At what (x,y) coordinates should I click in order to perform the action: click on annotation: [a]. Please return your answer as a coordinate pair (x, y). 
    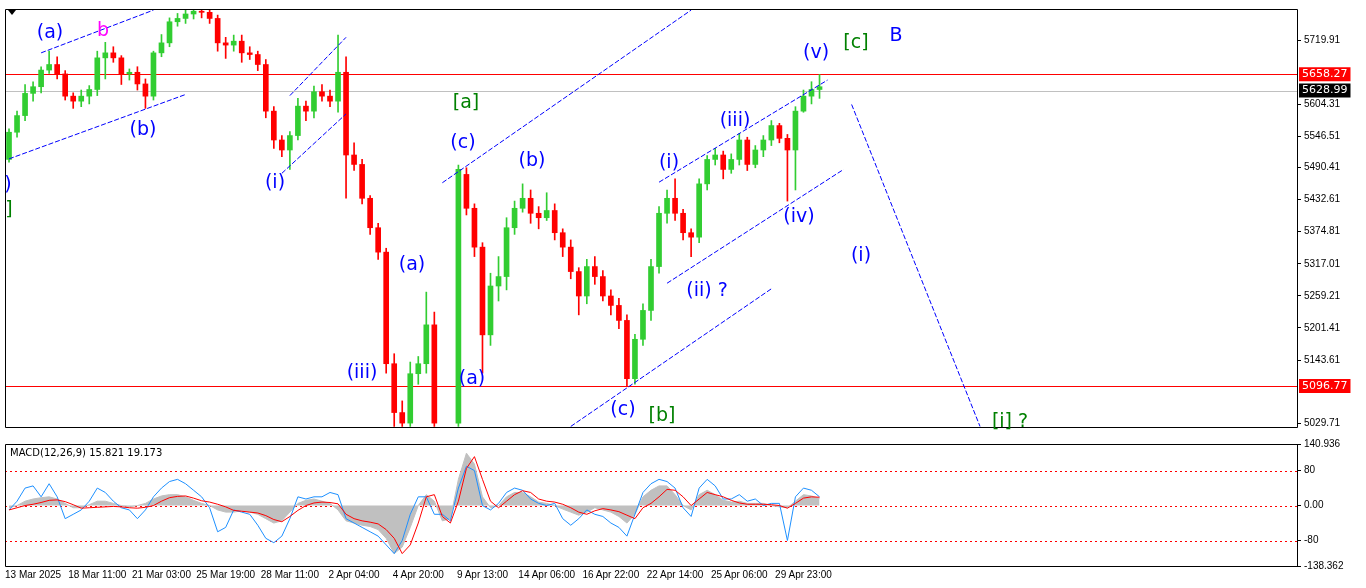
    Looking at the image, I should click on (466, 100).